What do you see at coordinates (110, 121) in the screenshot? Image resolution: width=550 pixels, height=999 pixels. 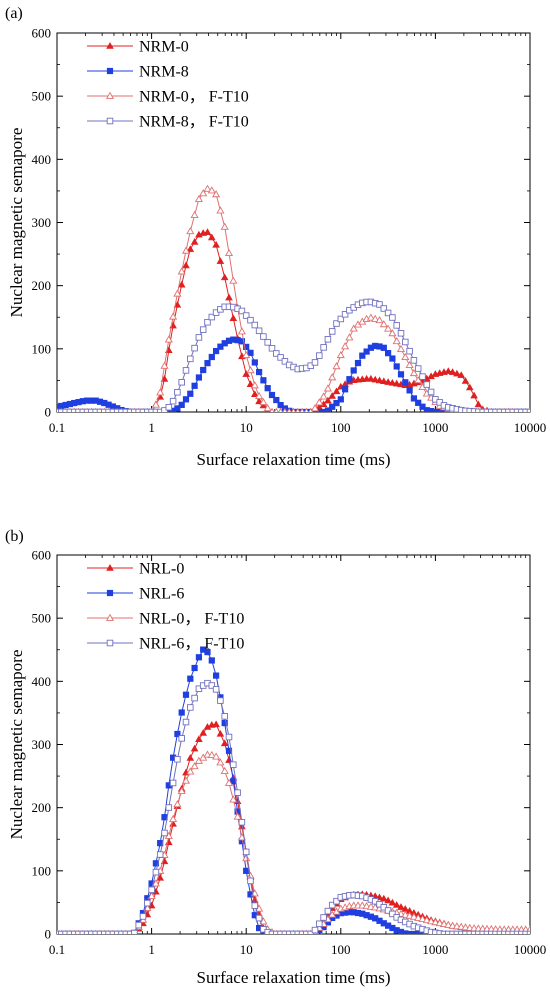 I see `legend-marker` at bounding box center [110, 121].